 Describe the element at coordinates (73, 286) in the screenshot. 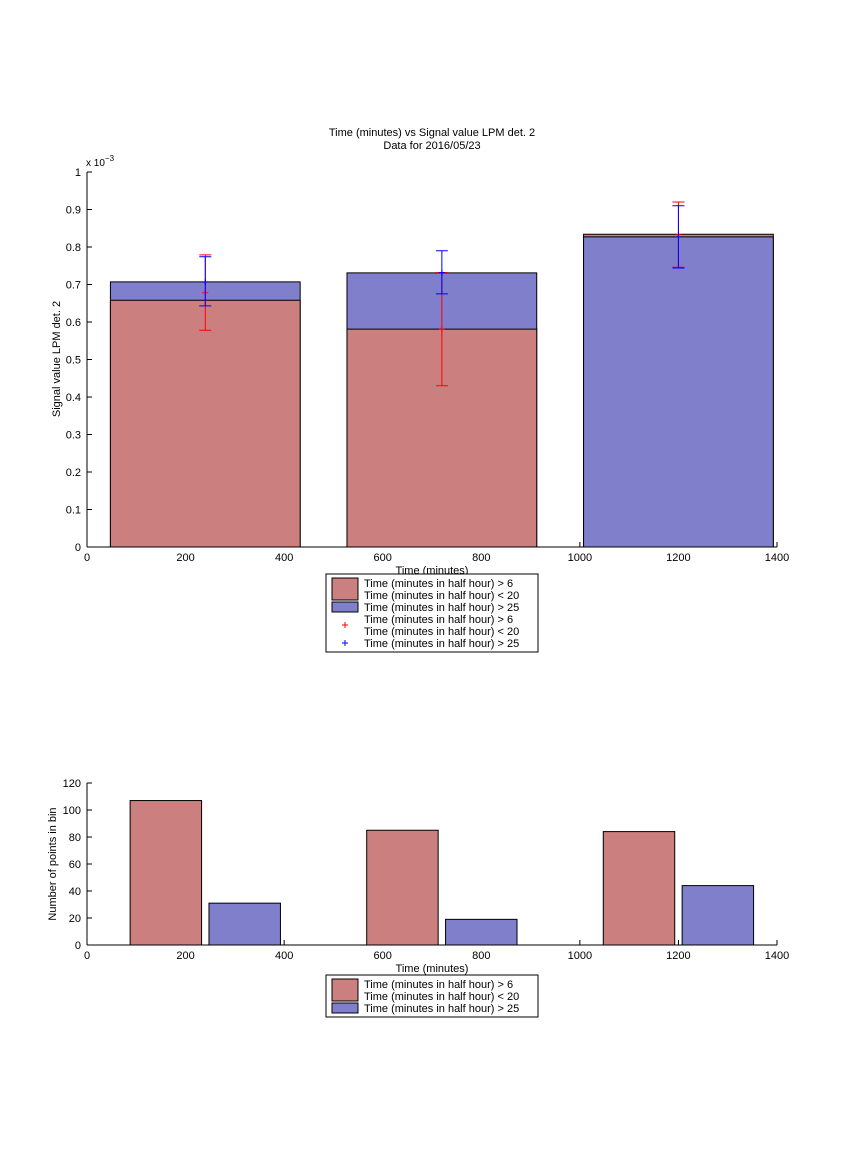

I see `y-tick-label: 0.7` at that location.